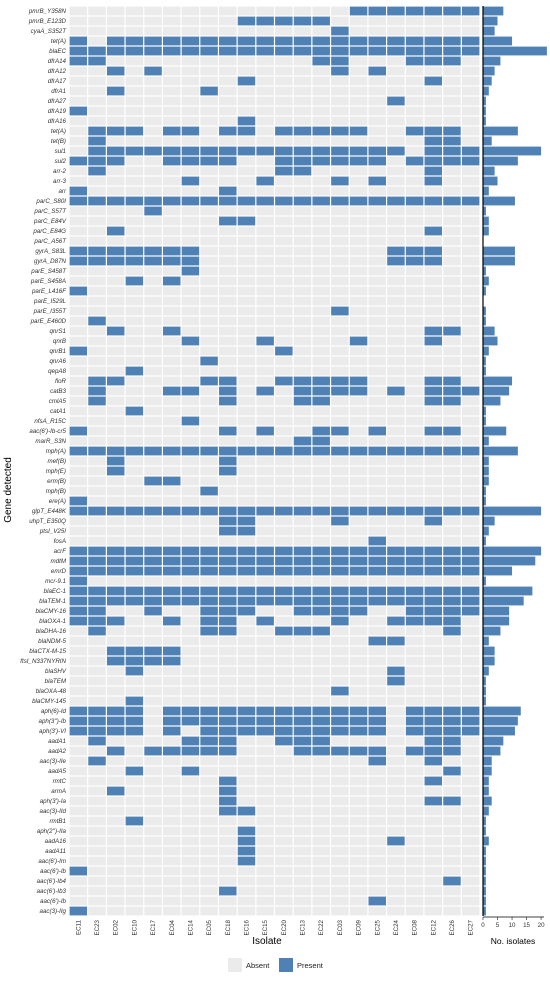 This screenshot has width=550, height=984. What do you see at coordinates (286, 965) in the screenshot?
I see `legend-swatch-present` at bounding box center [286, 965].